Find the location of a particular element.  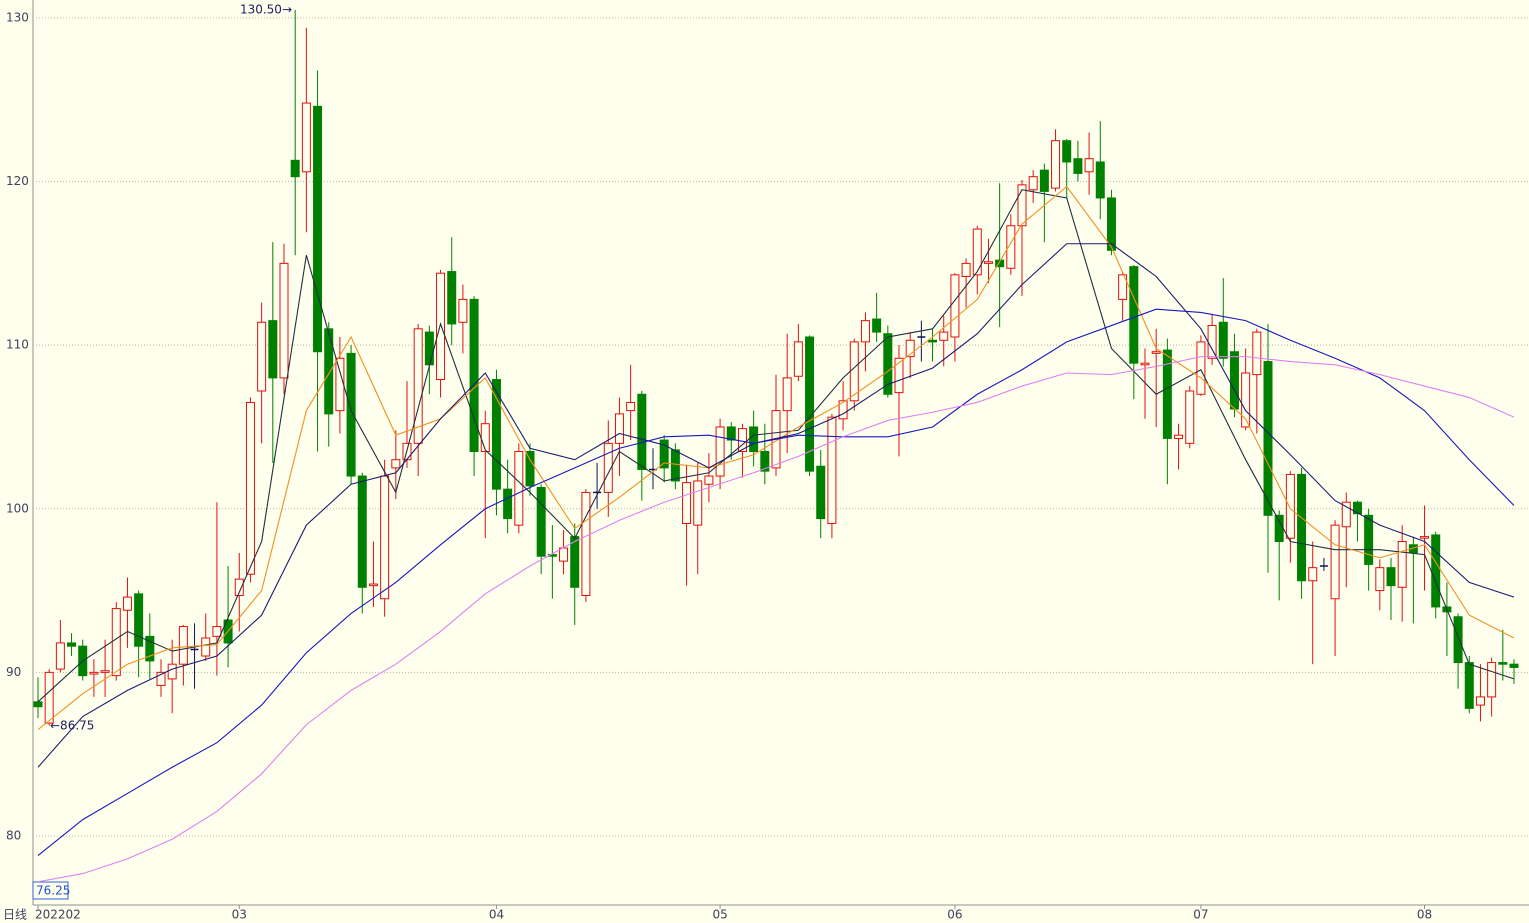

y-tick-label: 110 is located at coordinates (17, 345).